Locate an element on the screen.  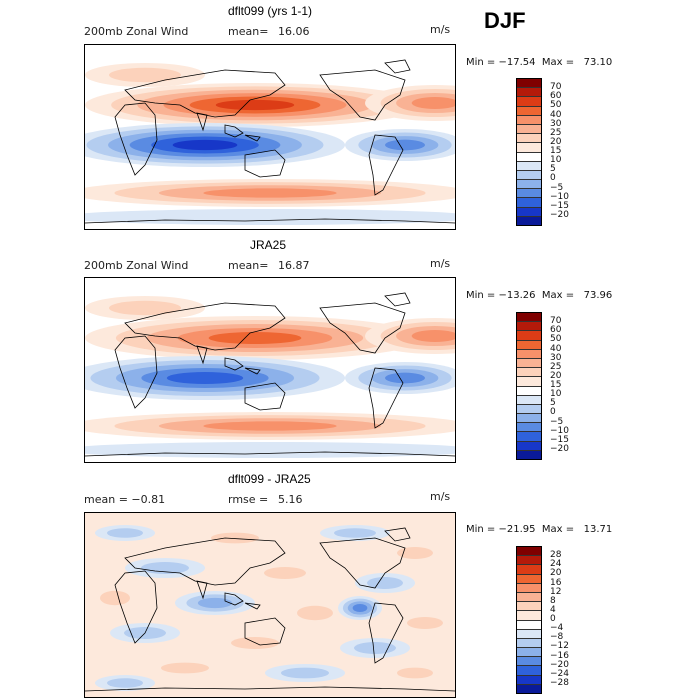
colorbar-tick-label: −4 is located at coordinates (557, 628).